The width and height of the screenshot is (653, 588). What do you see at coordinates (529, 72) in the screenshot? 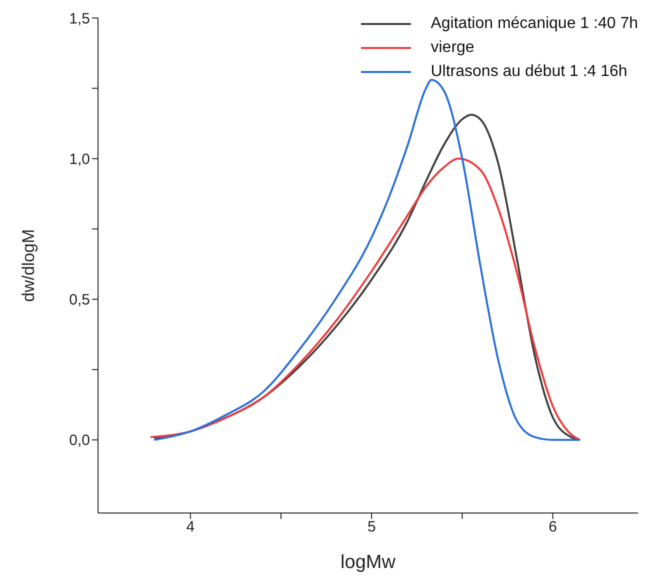
I see `legend-label: Ultrasons au début 1 :4 16h` at bounding box center [529, 72].